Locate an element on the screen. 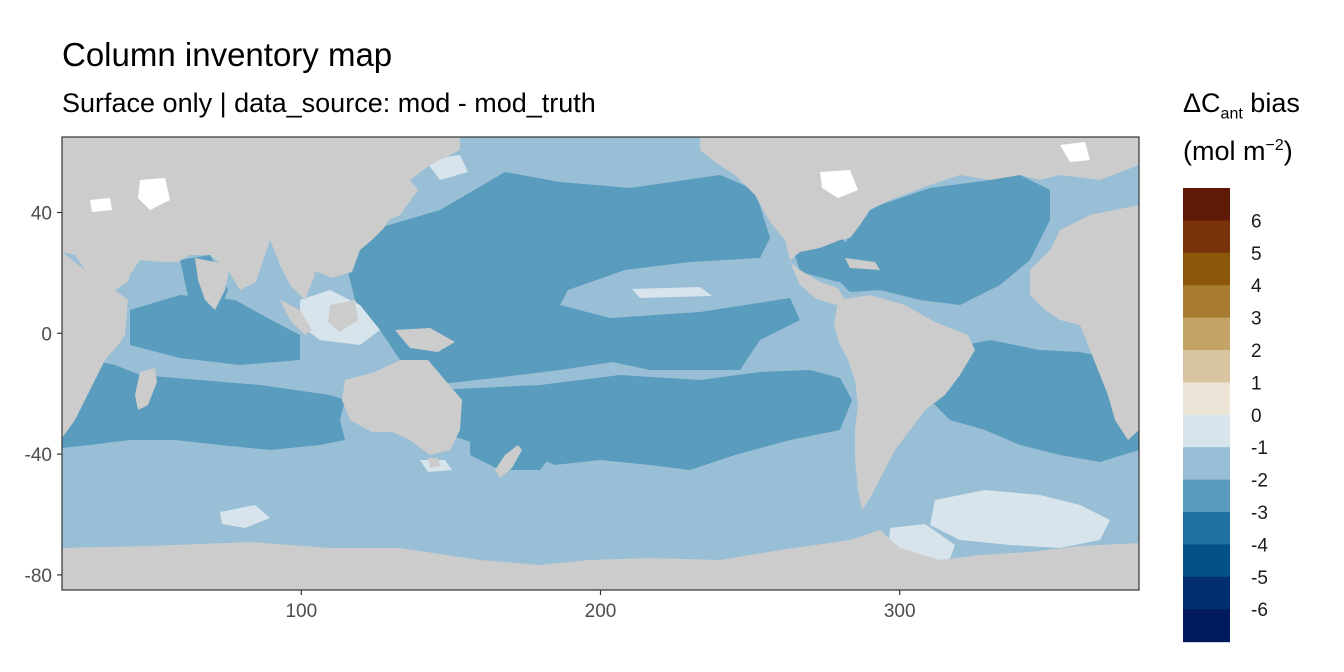 Image resolution: width=1344 pixels, height=672 pixels. colorbar-label: 4 is located at coordinates (1256, 286).